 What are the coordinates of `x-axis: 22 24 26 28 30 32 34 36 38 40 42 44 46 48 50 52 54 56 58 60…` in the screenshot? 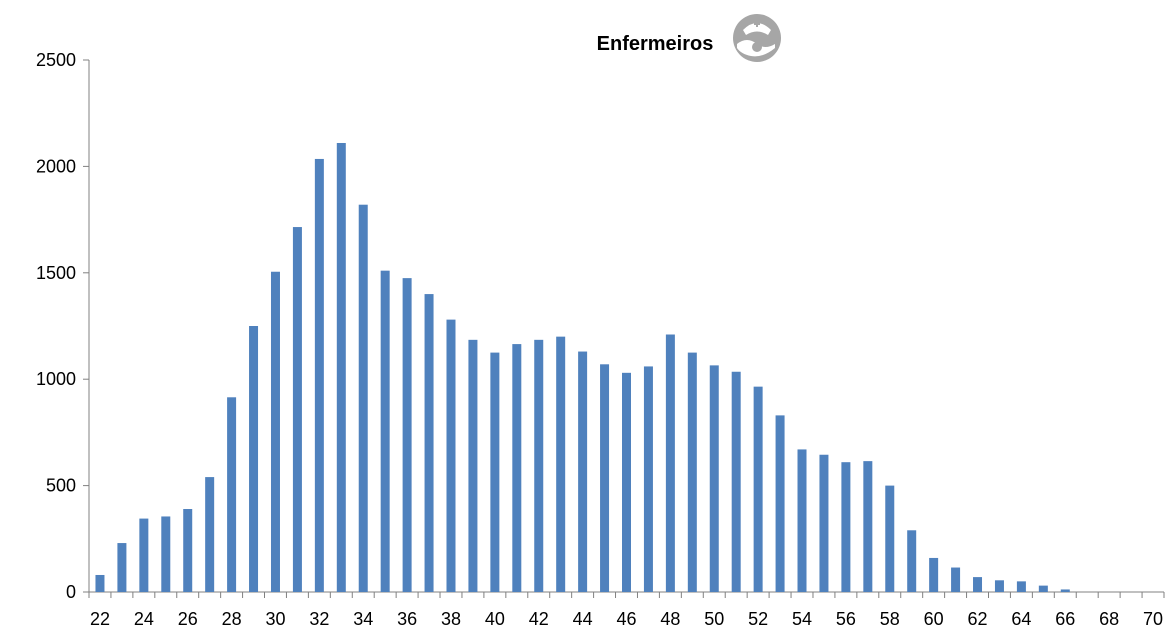 It's located at (626, 610).